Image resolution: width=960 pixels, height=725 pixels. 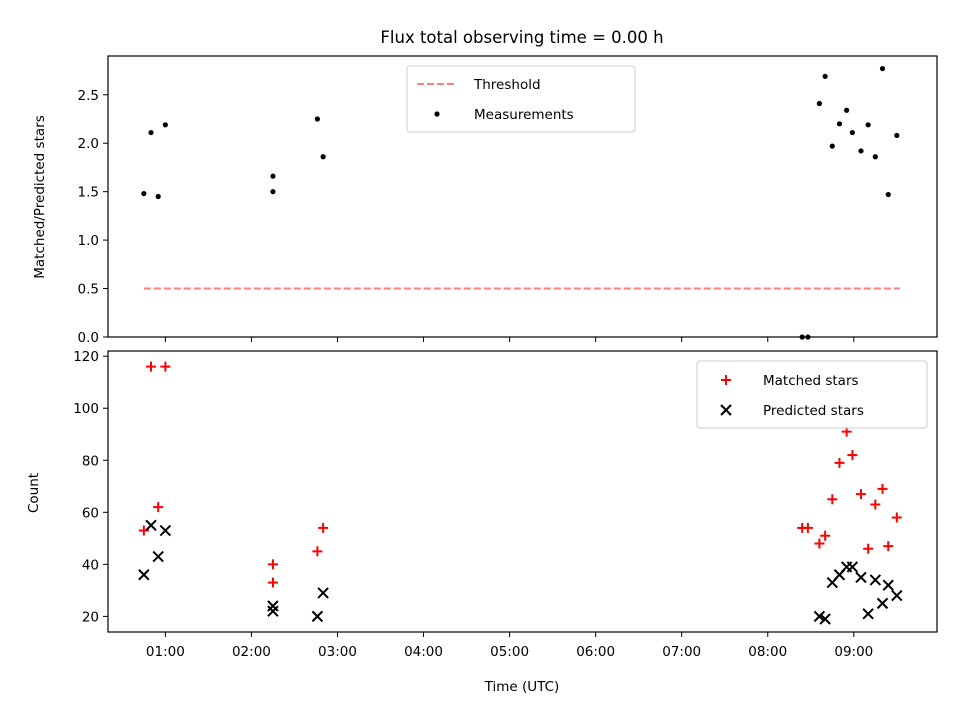 What do you see at coordinates (423, 652) in the screenshot?
I see `x-tick-label: 04:00` at bounding box center [423, 652].